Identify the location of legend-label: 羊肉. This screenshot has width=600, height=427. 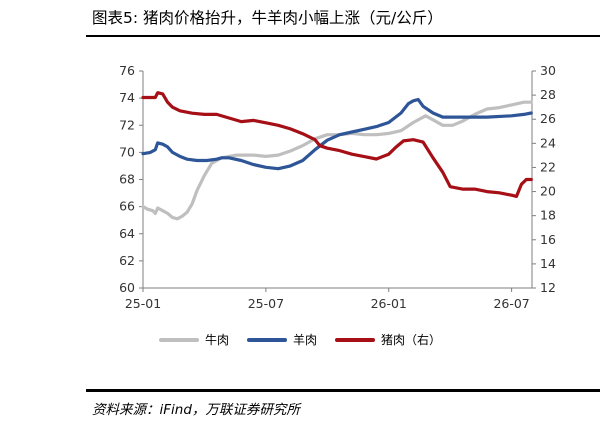
(304, 340).